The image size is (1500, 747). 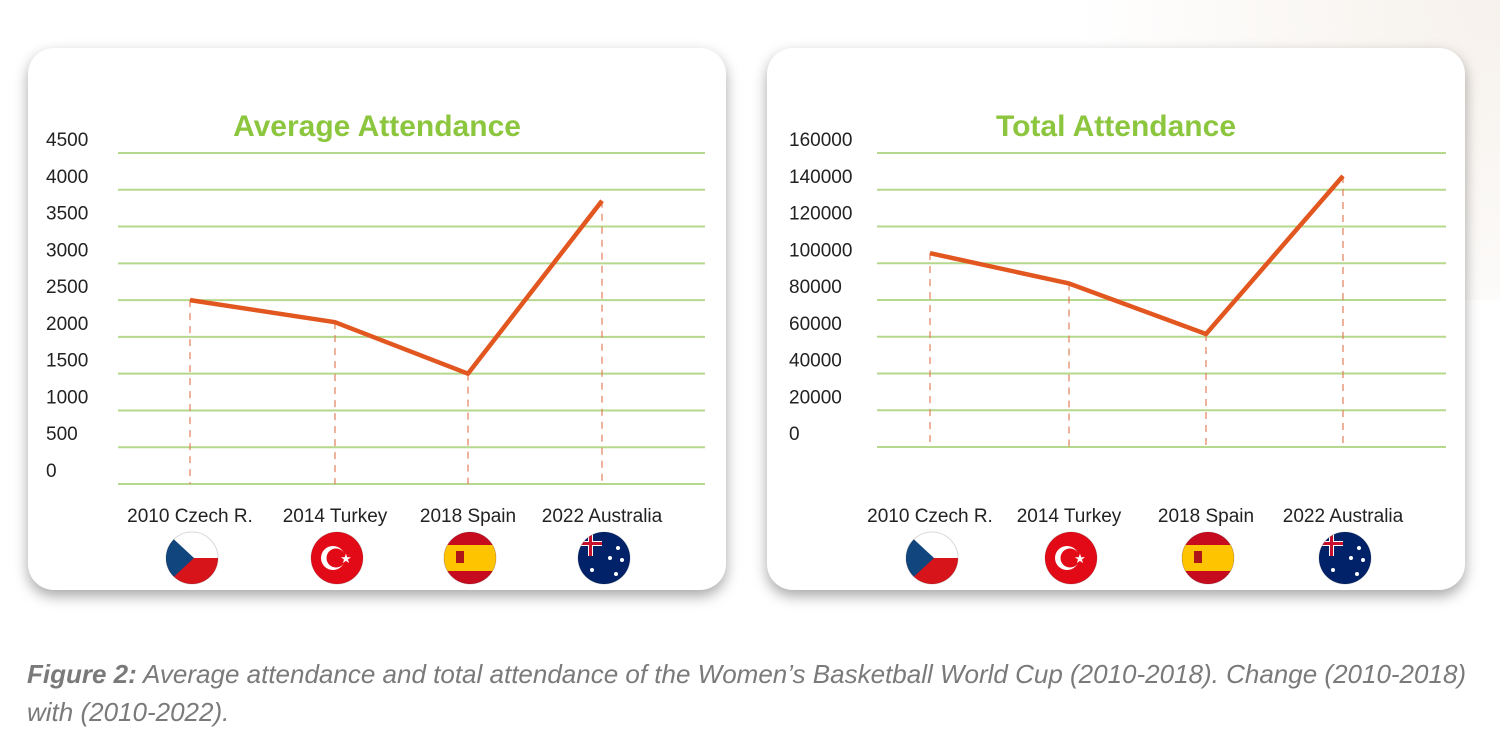 I want to click on y-tick-label: 4500, so click(x=67, y=140).